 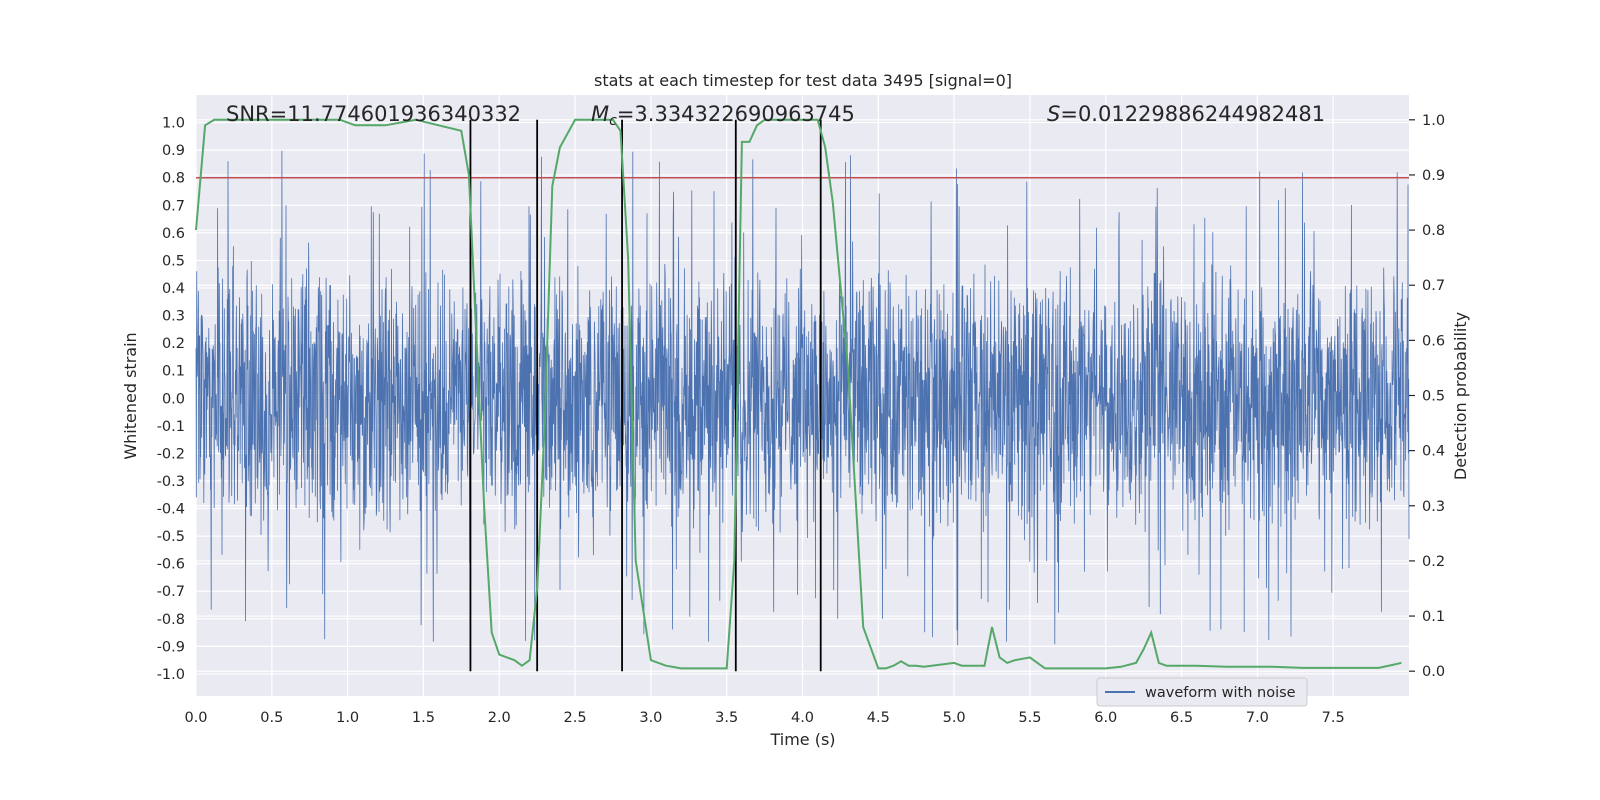 I want to click on left-y-tick-label: 0.6, so click(x=173, y=234).